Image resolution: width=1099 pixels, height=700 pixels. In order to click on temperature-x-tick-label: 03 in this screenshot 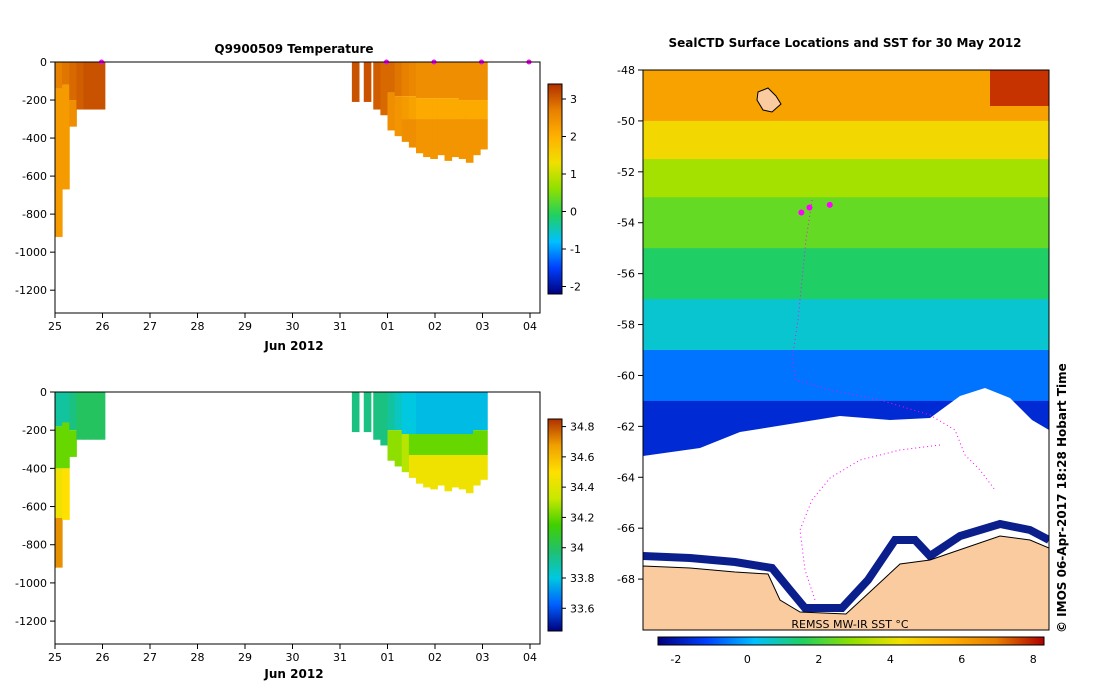, I will do `click(483, 326)`.